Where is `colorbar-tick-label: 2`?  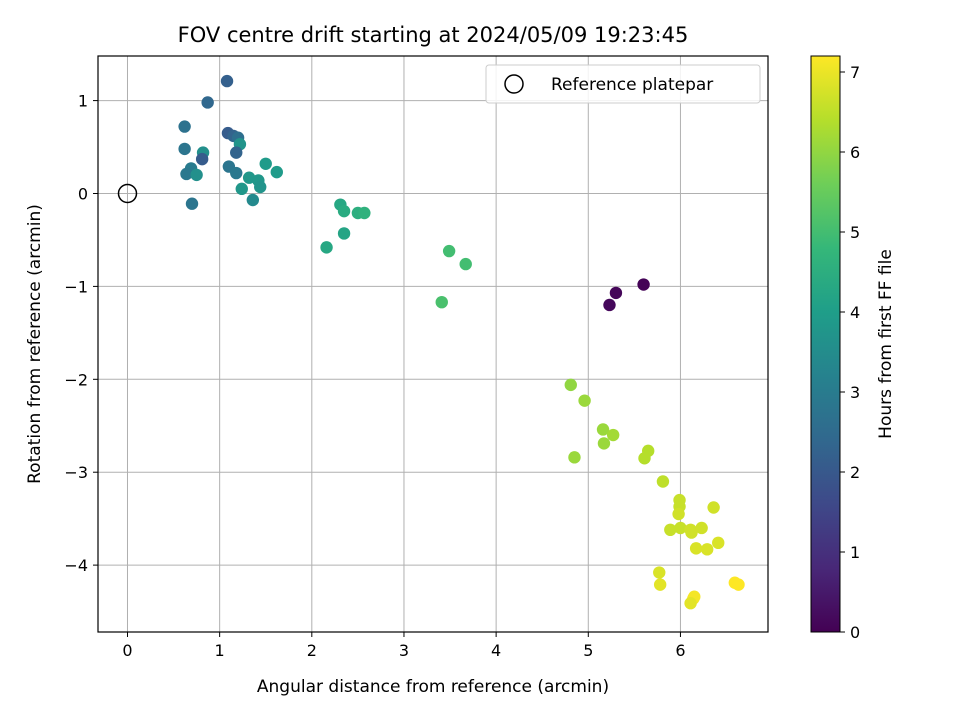
colorbar-tick-label: 2 is located at coordinates (855, 472).